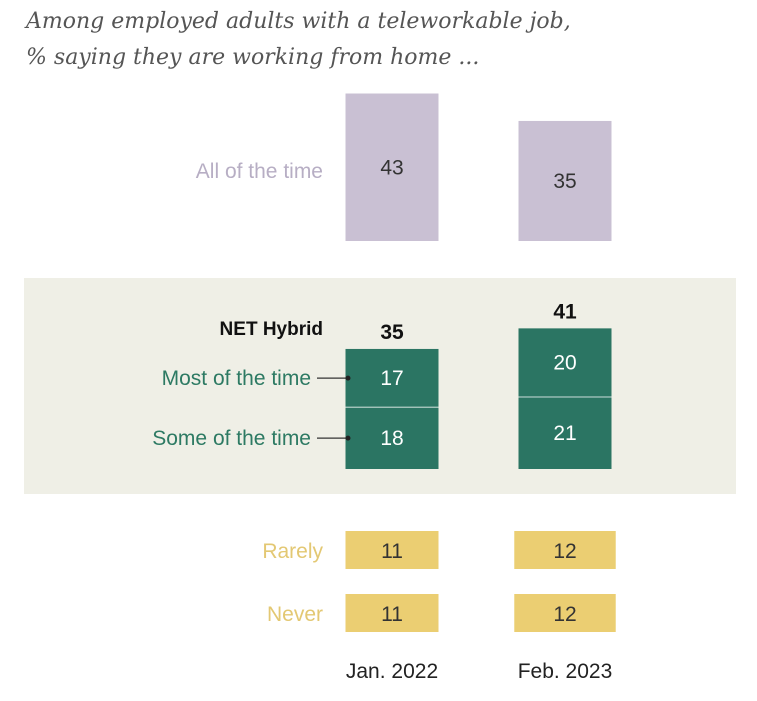  I want to click on label-never-1: 11, so click(392, 614).